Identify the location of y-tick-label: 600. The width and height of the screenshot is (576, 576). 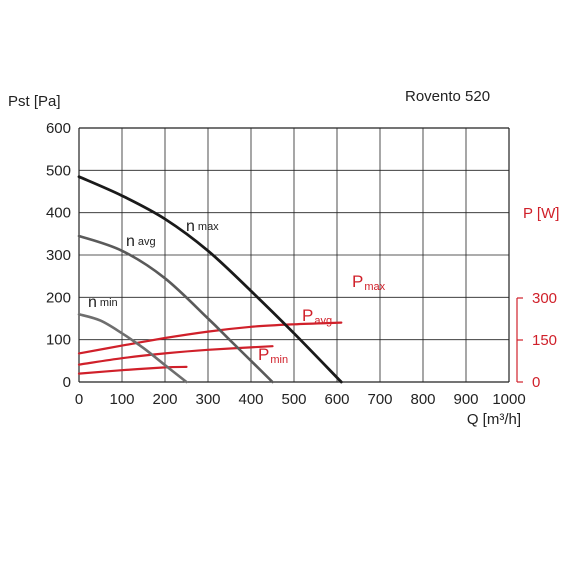
(58, 128).